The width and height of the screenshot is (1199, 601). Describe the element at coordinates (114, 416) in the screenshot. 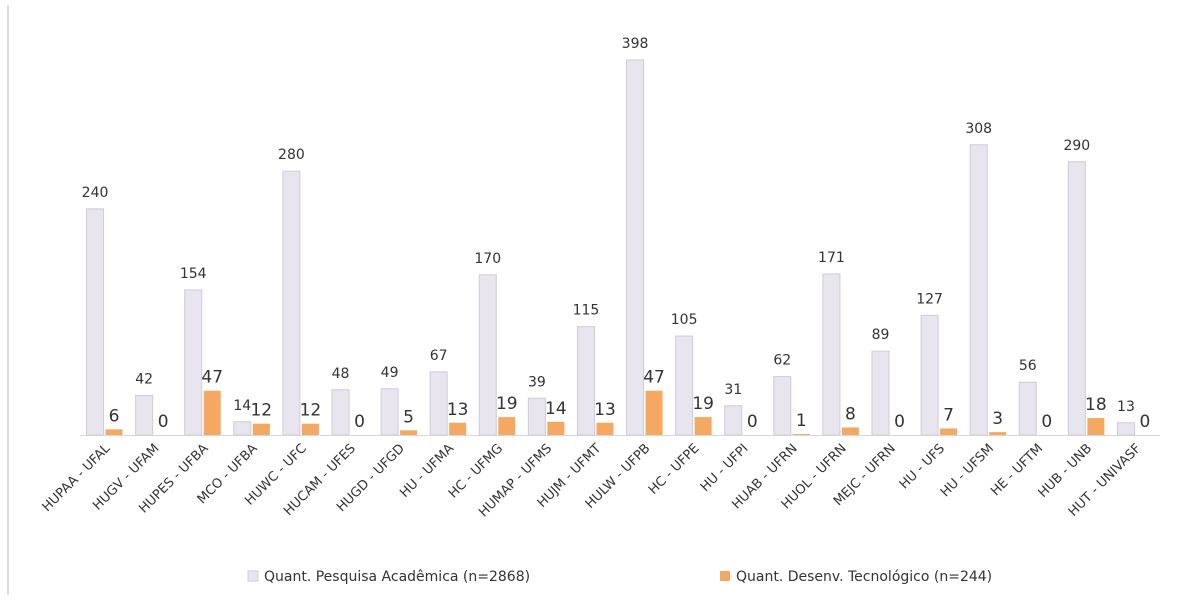

I see `data-label: 6` at that location.